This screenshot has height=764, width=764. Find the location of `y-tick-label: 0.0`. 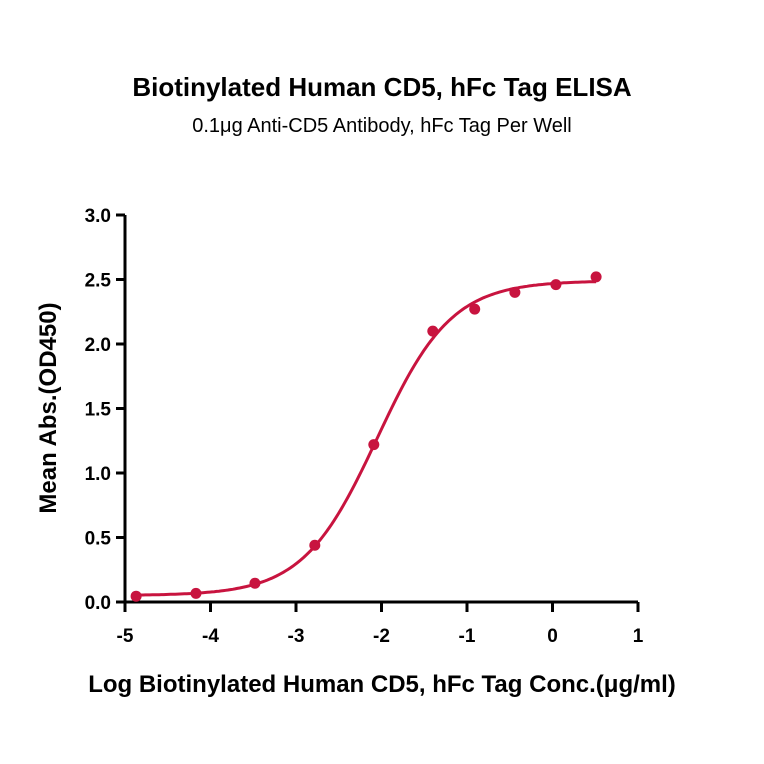

y-tick-label: 0.0 is located at coordinates (98, 603).